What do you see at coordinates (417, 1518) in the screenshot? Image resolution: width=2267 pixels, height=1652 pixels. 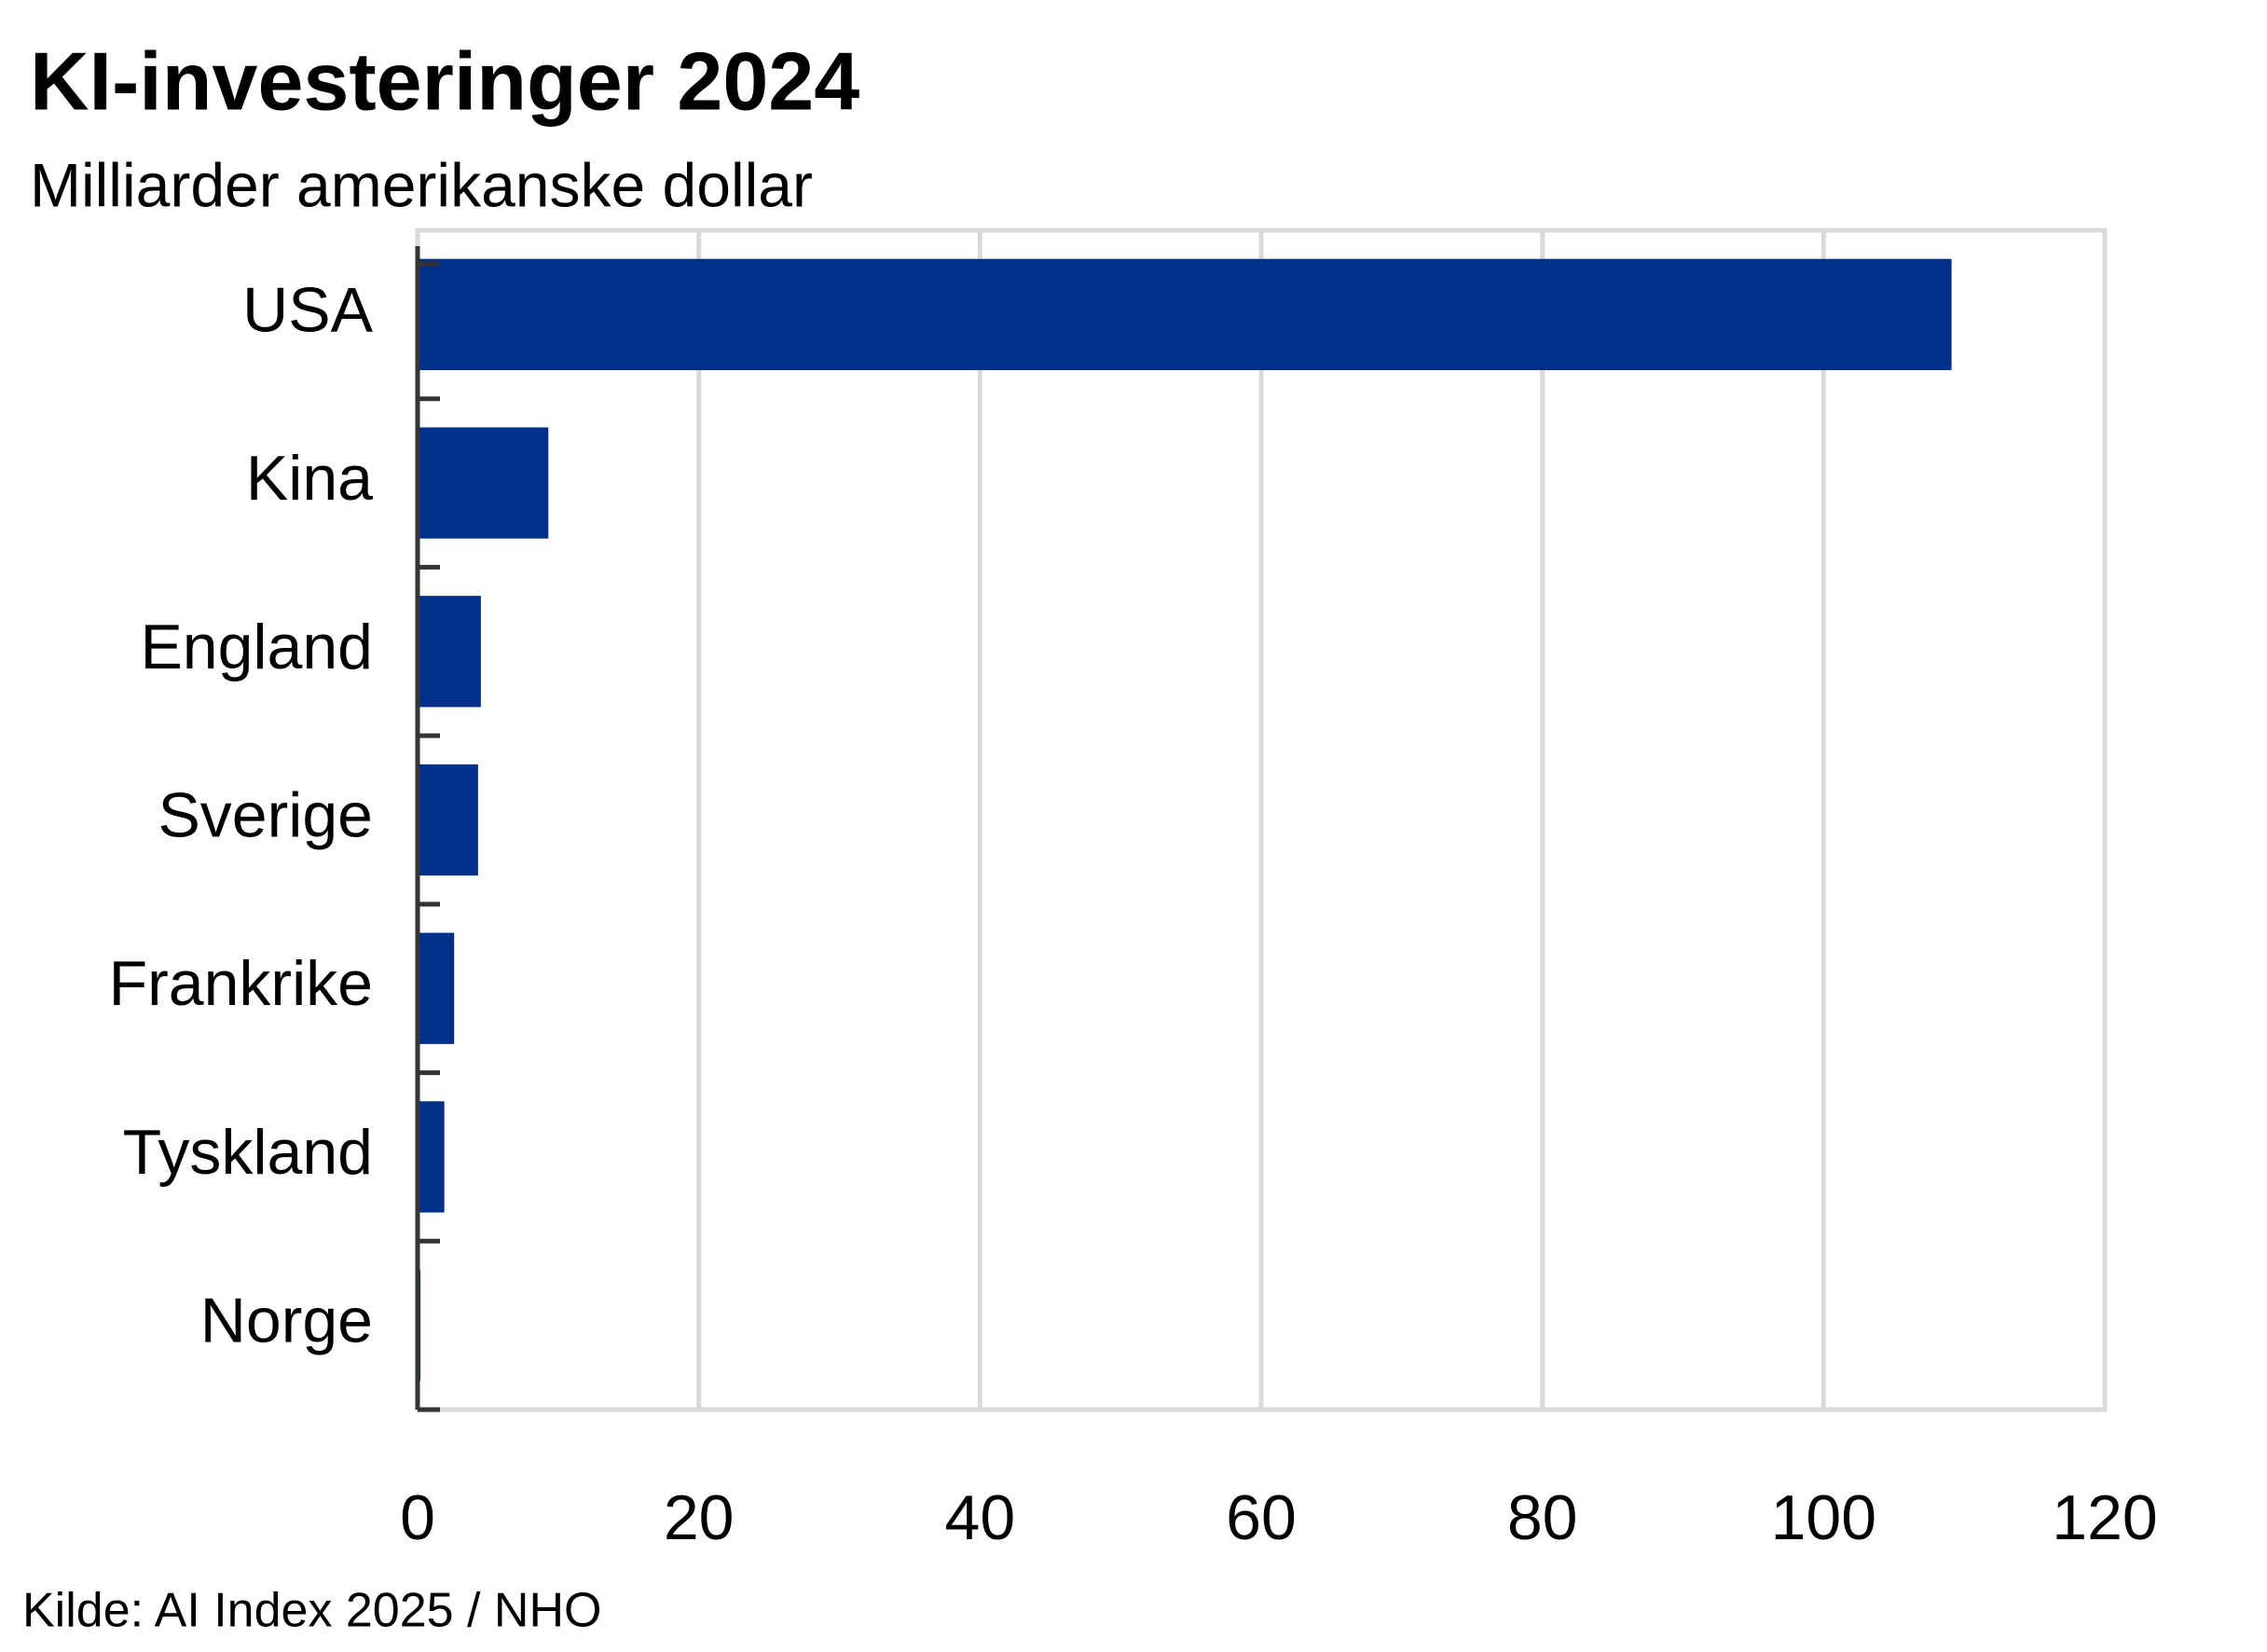 I see `x-tick-label: 0` at bounding box center [417, 1518].